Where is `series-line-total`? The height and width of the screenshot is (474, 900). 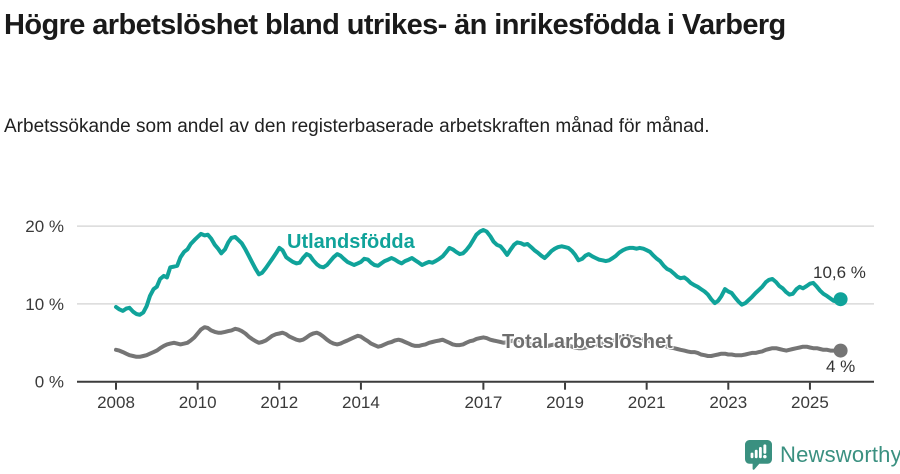
series-line-total is located at coordinates (478, 342).